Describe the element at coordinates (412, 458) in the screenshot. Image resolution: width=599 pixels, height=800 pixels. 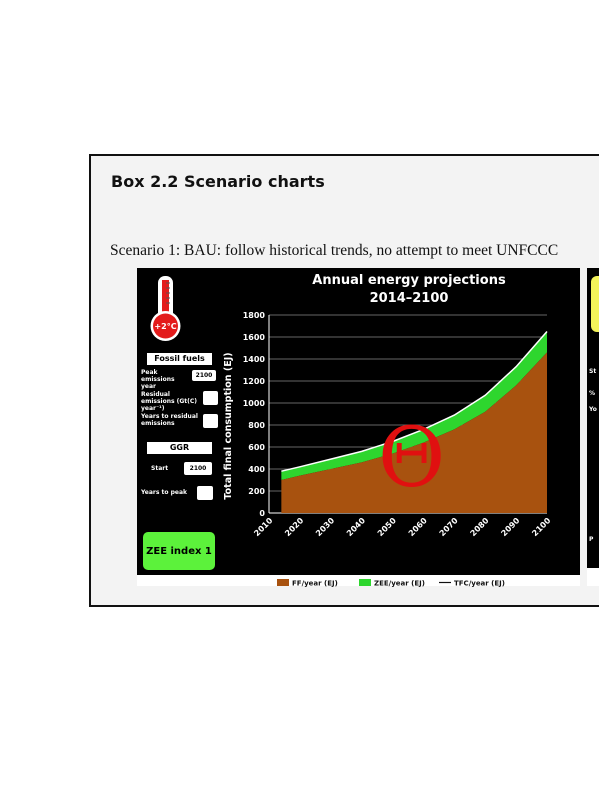
I see `theta-symbol: Θ` at that location.